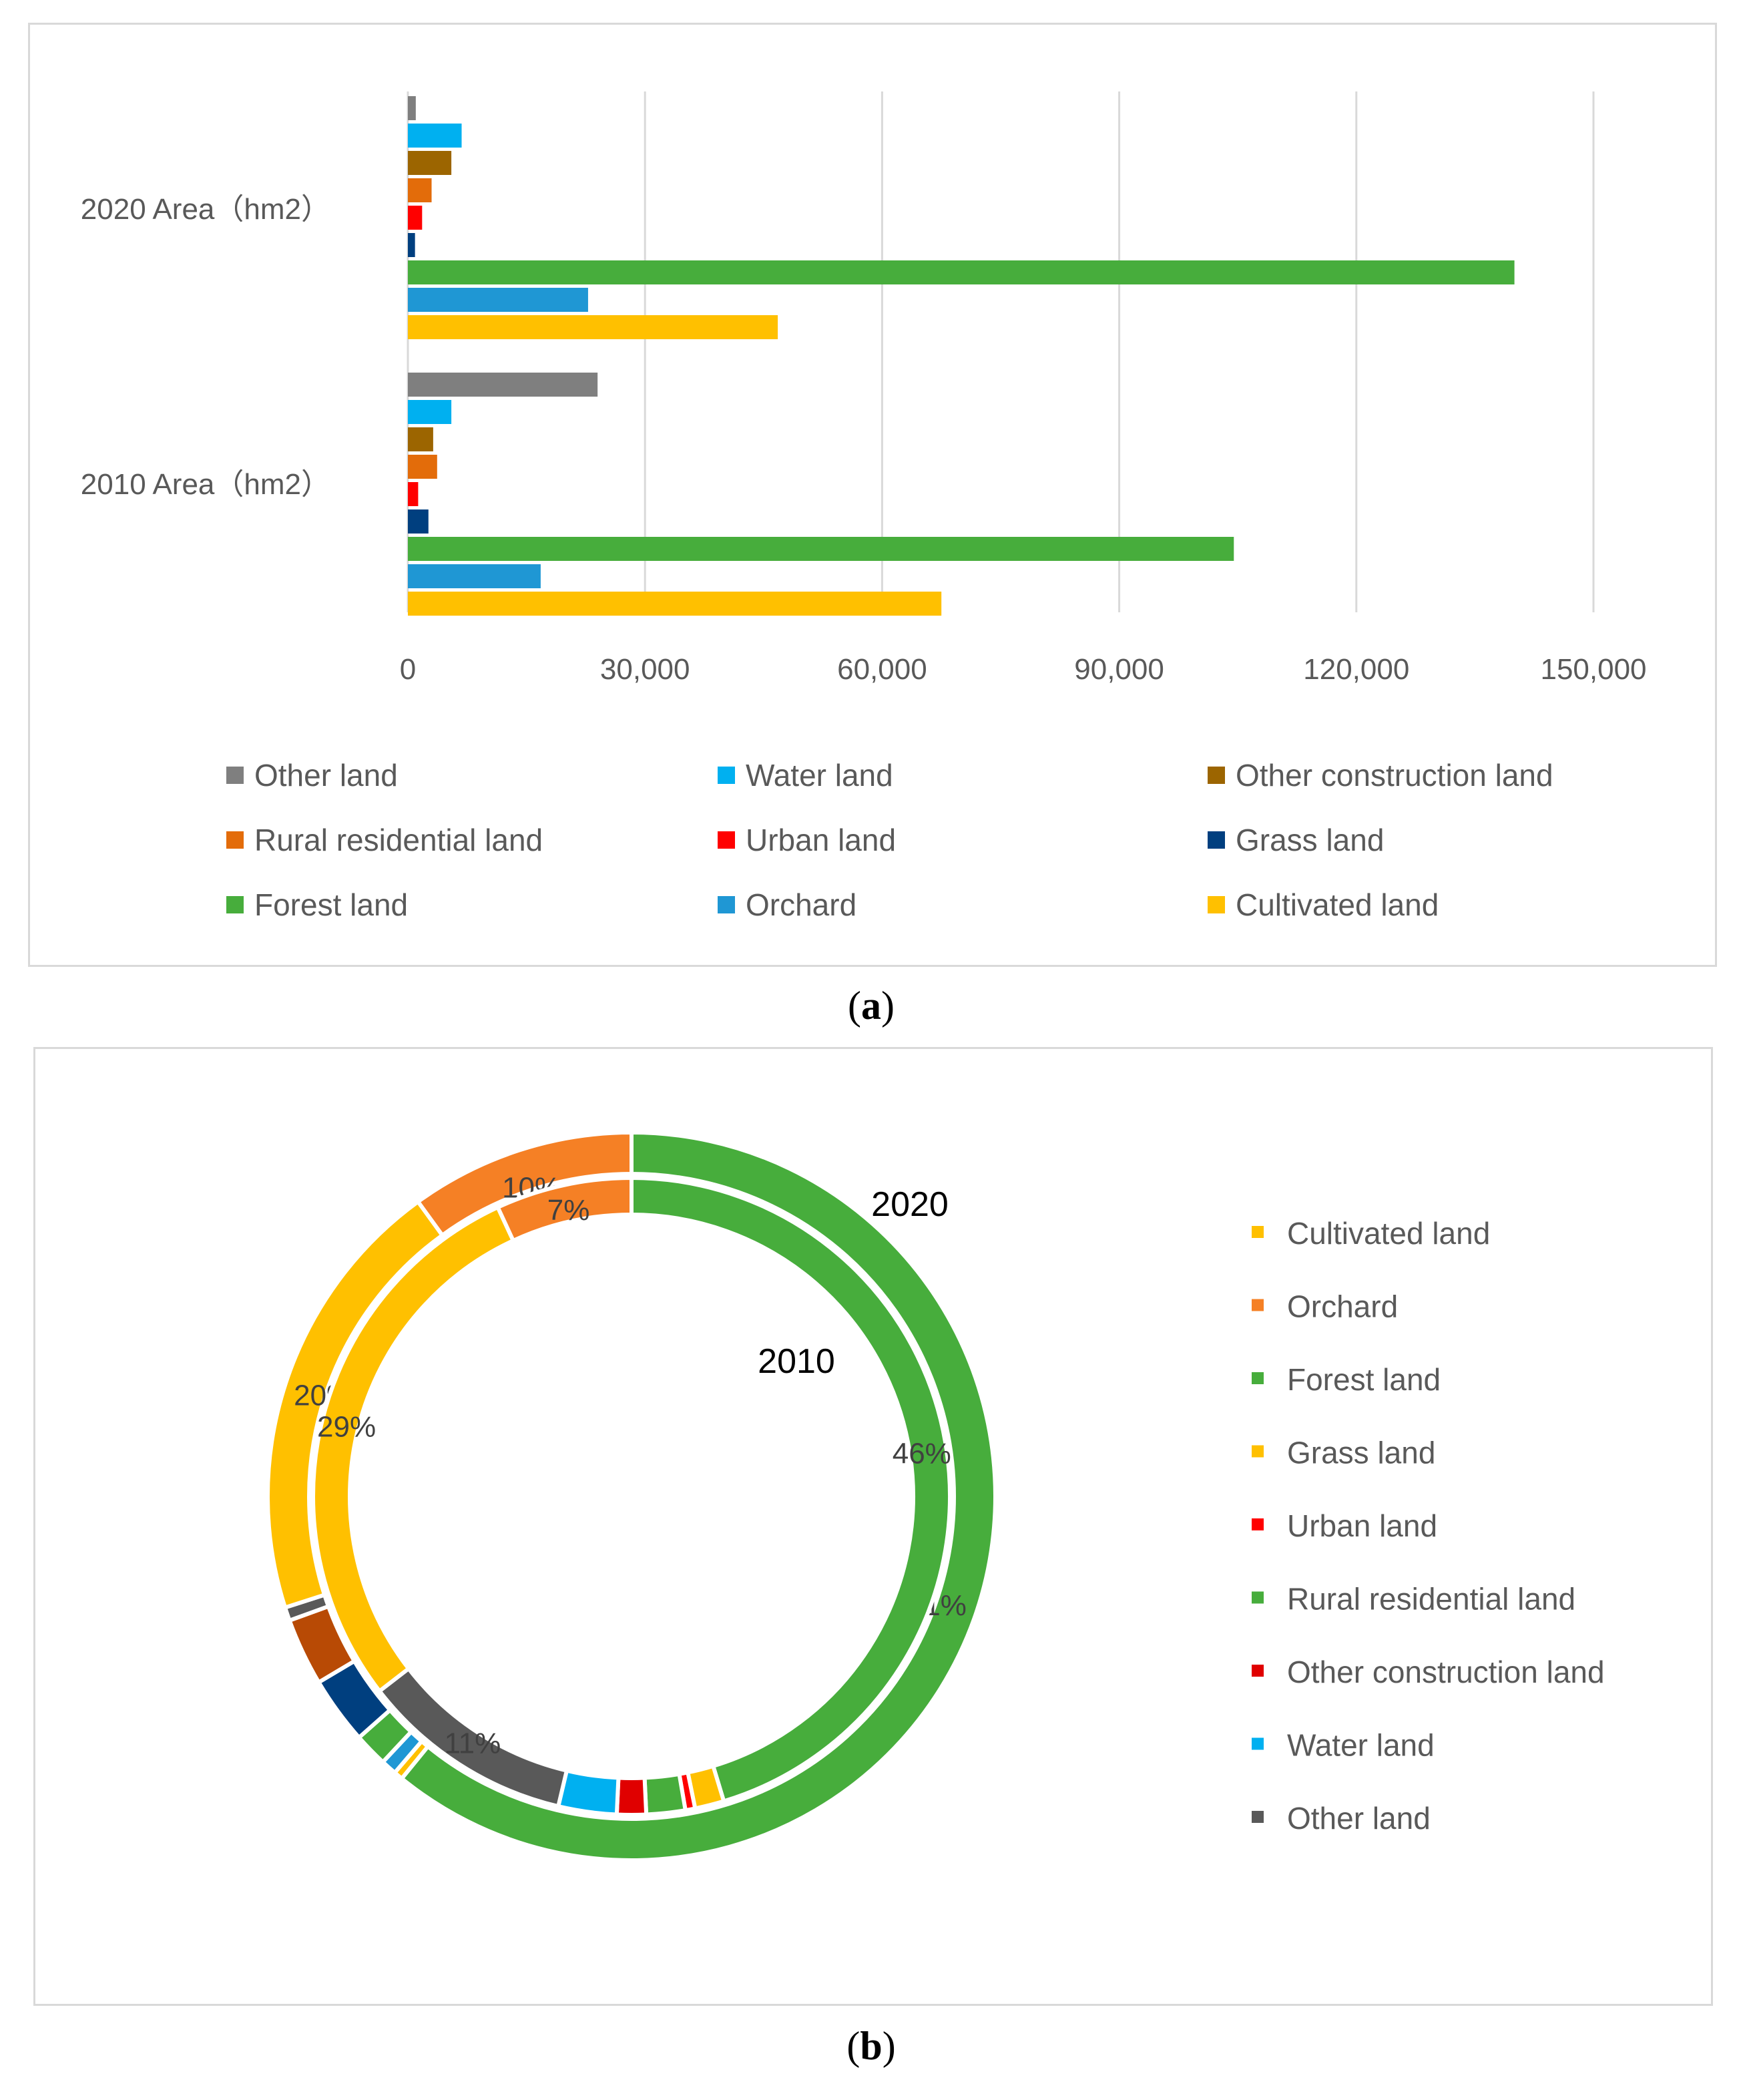 The height and width of the screenshot is (2100, 1743). I want to click on caption-b: (b), so click(871, 2046).